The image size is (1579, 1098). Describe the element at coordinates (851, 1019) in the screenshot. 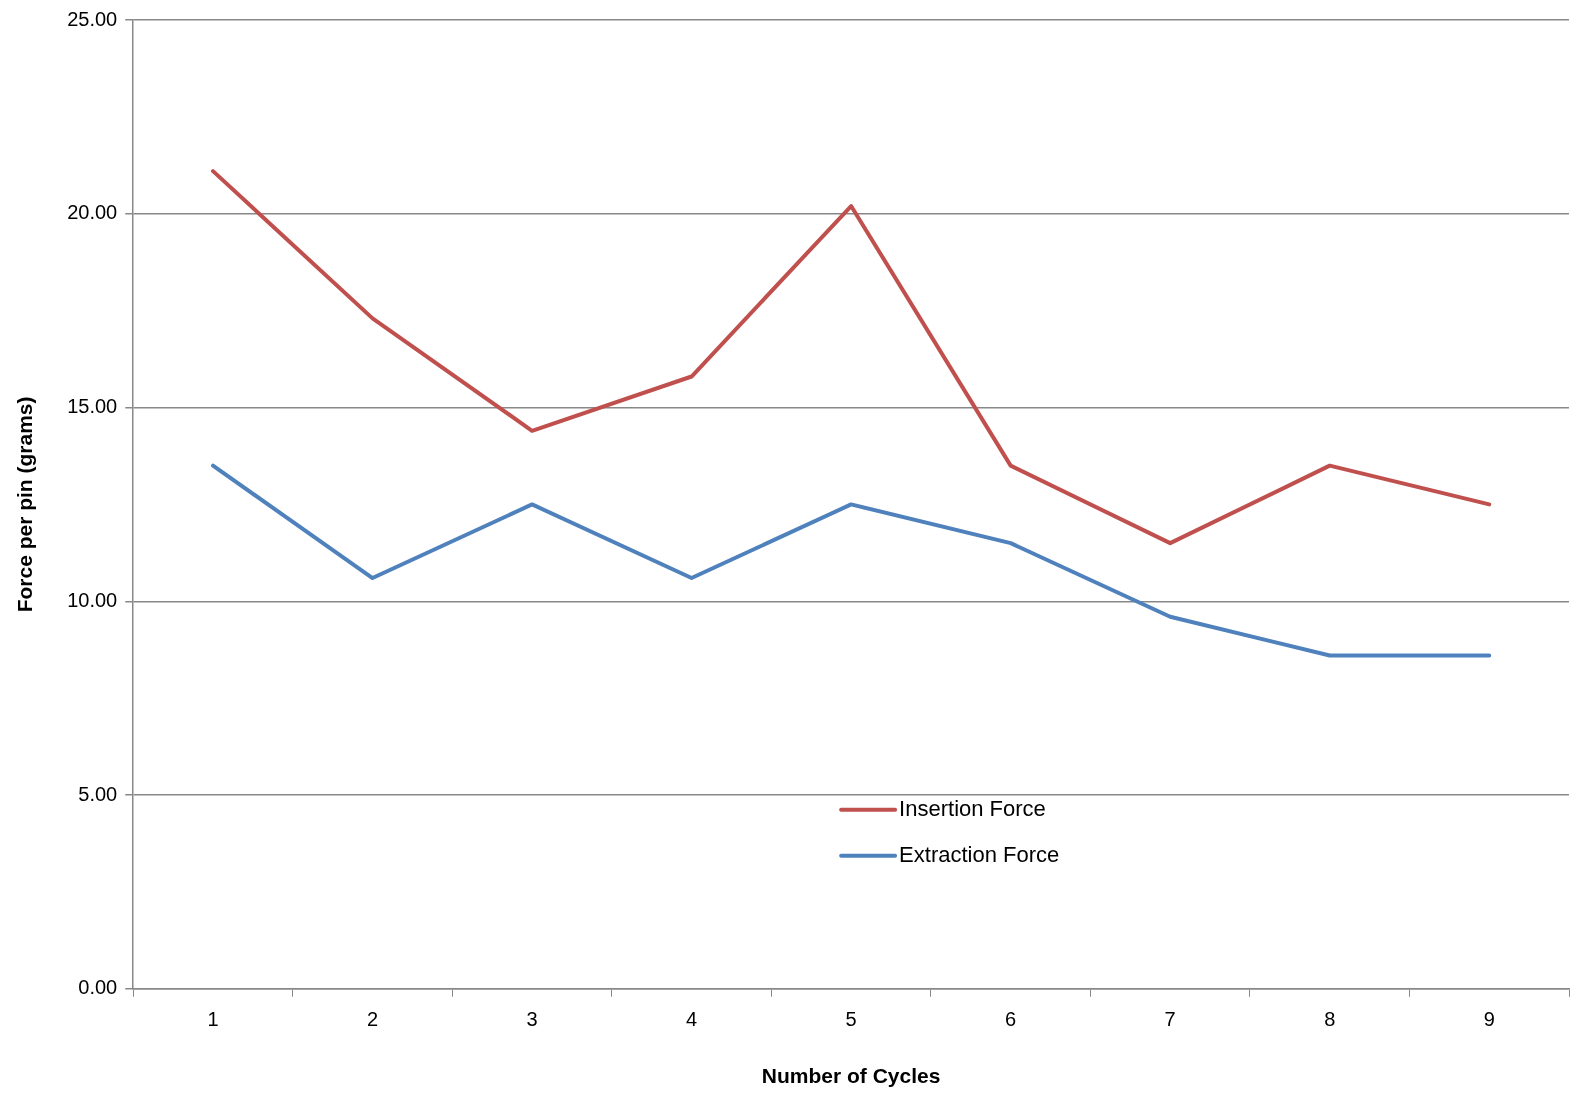

I see `x-tick-label: 5` at that location.